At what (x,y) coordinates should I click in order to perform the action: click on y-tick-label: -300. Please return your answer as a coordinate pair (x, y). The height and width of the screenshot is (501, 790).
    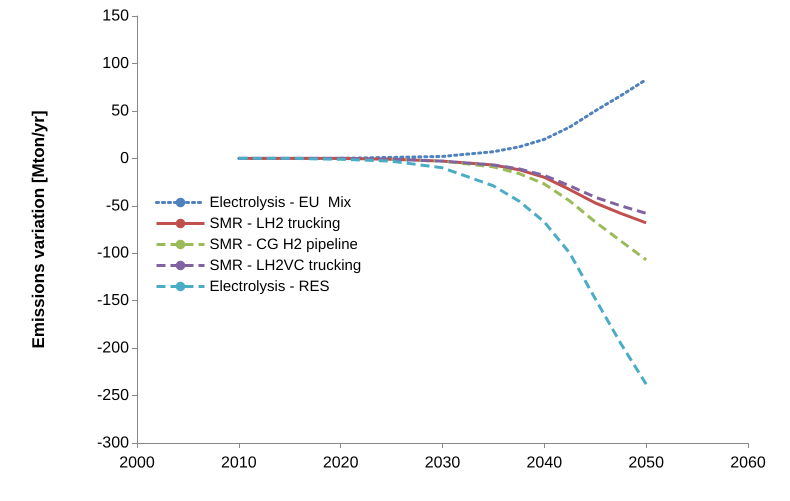
    Looking at the image, I should click on (113, 443).